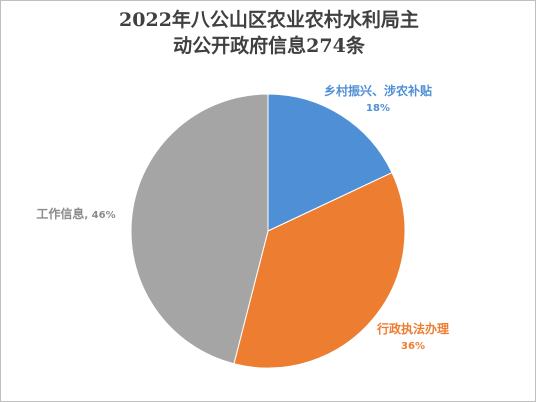 This screenshot has width=536, height=402. I want to click on chart-title: 2022年八公山区农业农村水利局主动公开政府信息274条, so click(269, 33).